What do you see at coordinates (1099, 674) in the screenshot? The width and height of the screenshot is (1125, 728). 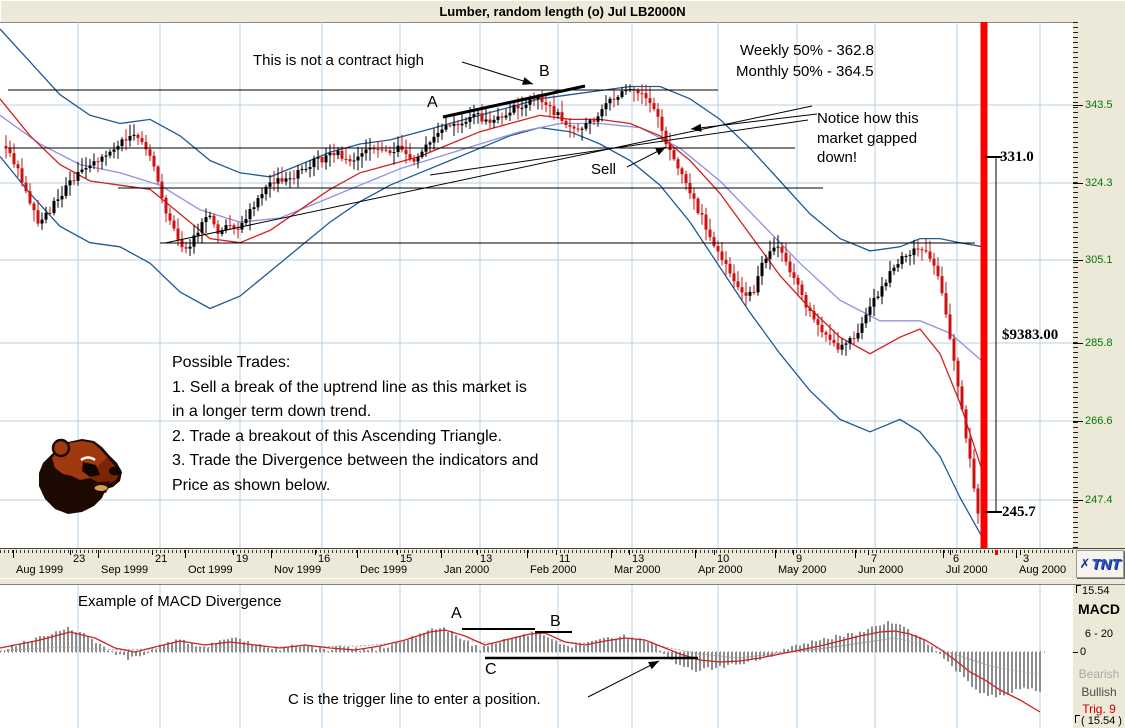 I see `macd-bearish-label: Bearish` at bounding box center [1099, 674].